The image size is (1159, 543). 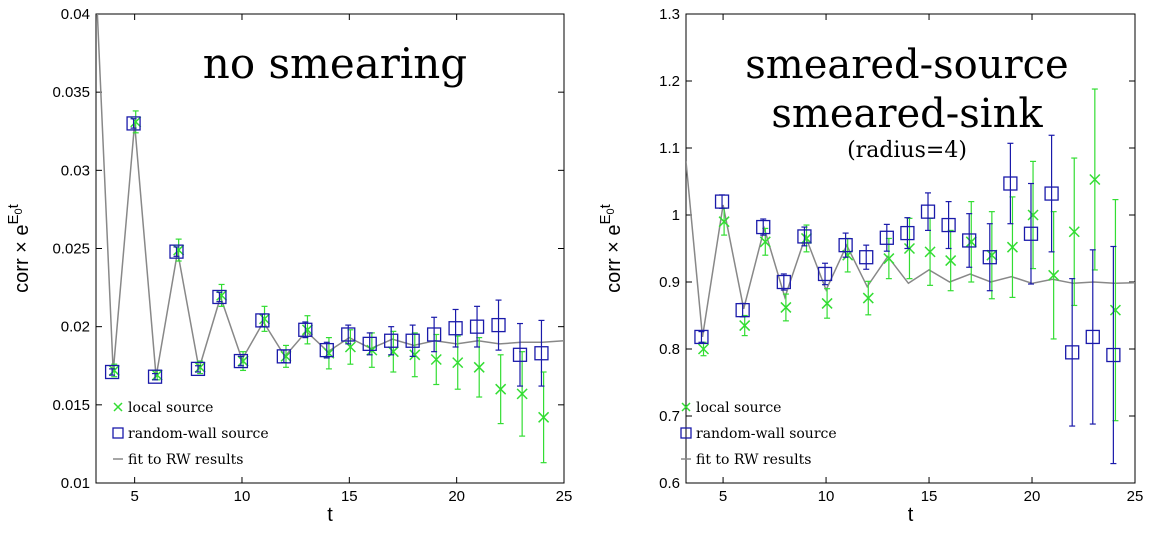 I want to click on y-tick-label: 0.8, so click(x=669, y=349).